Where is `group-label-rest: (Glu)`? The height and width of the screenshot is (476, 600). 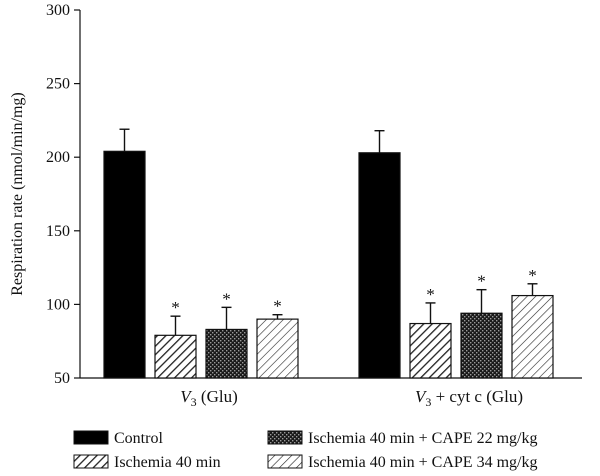 group-label-rest: (Glu) is located at coordinates (217, 396).